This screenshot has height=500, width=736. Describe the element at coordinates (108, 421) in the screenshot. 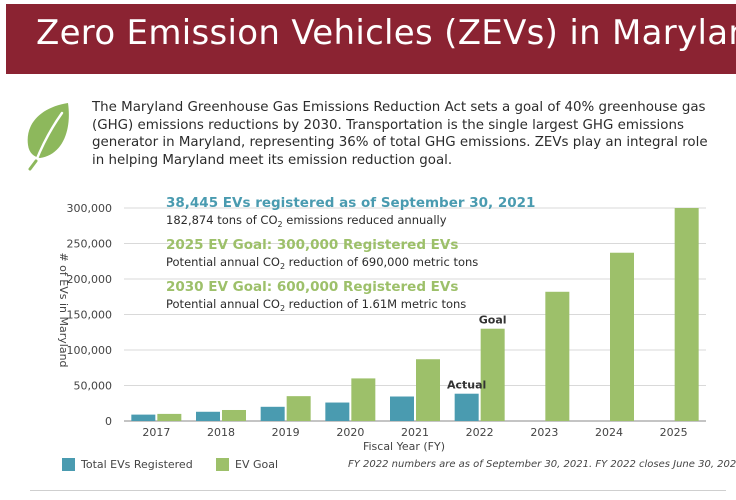

I see `y-tick-label: 0` at that location.